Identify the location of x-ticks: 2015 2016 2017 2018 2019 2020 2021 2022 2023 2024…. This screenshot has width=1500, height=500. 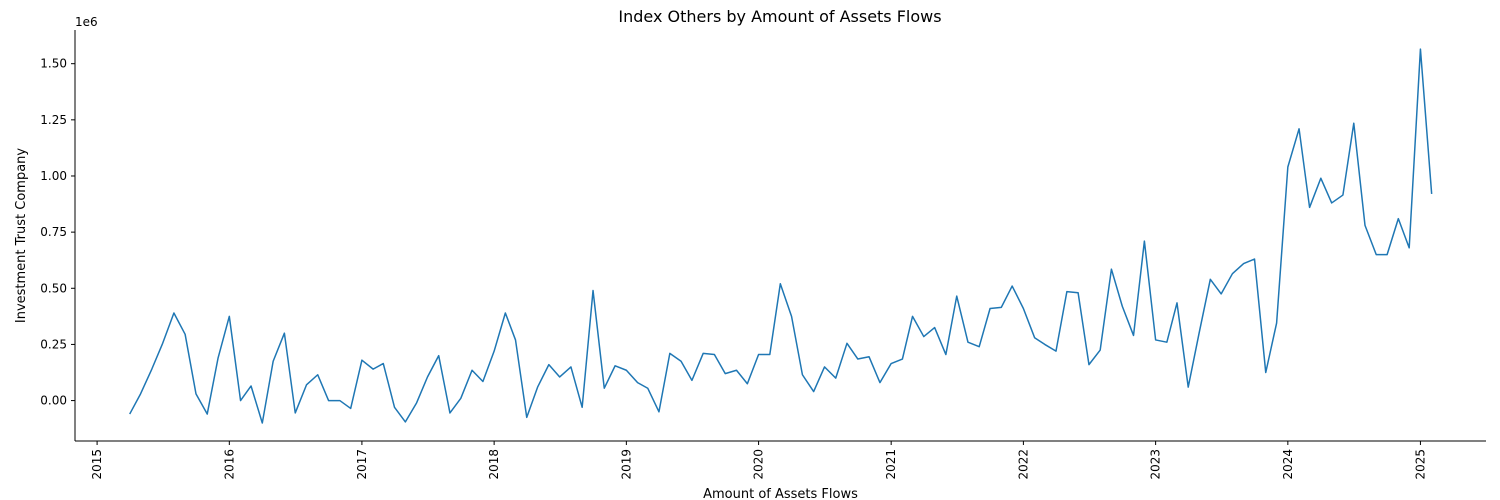
(758, 460).